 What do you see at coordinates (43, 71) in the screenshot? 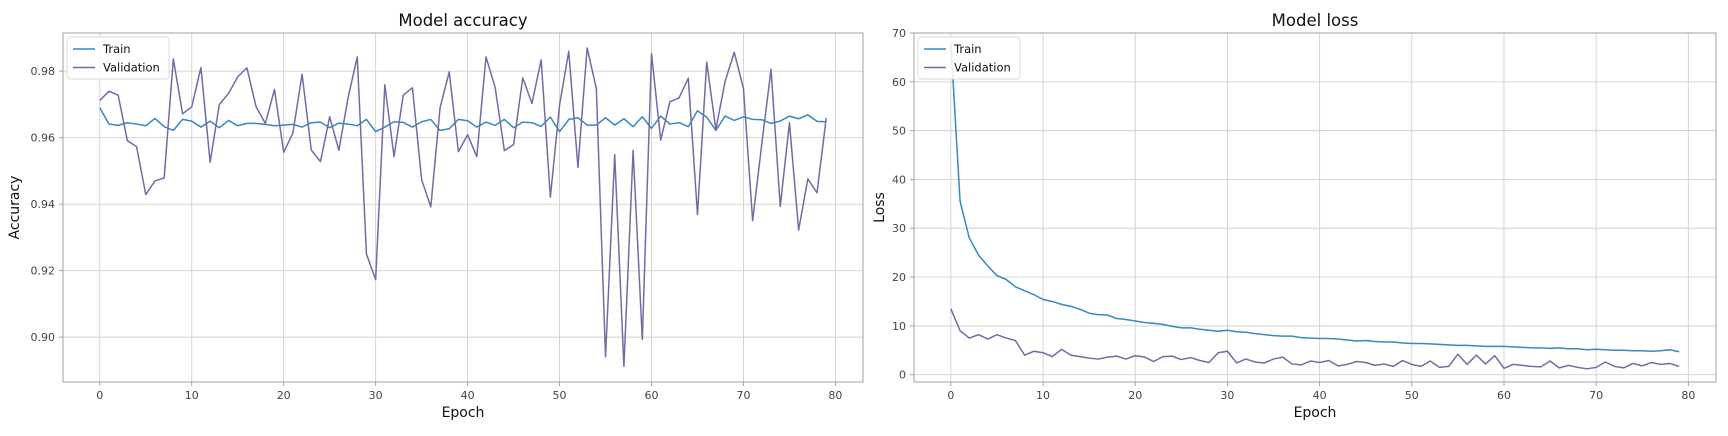
I see `y-tick-label: 0.98` at bounding box center [43, 71].